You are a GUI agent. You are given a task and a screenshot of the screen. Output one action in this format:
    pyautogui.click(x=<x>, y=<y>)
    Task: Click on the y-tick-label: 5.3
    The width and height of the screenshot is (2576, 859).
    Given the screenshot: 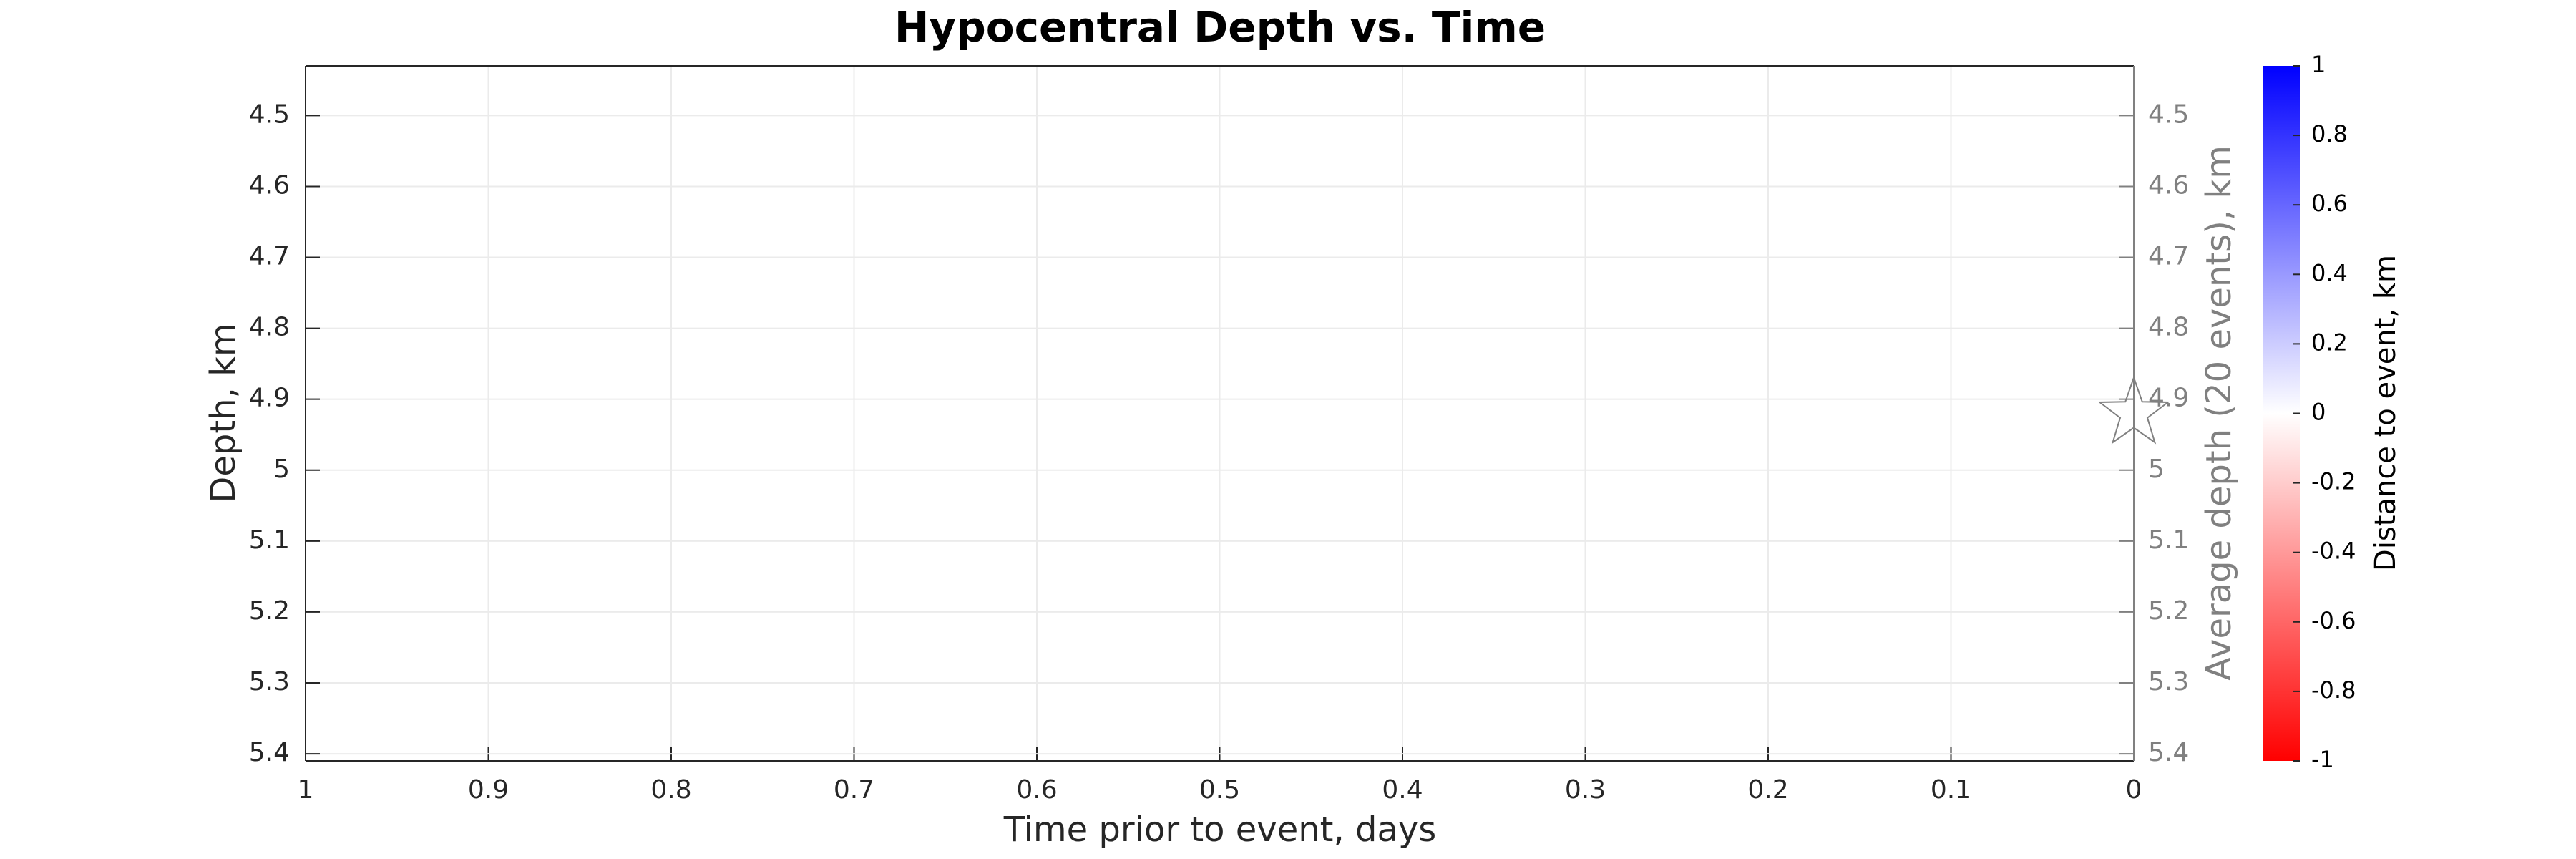 What is the action you would take?
    pyautogui.click(x=269, y=682)
    